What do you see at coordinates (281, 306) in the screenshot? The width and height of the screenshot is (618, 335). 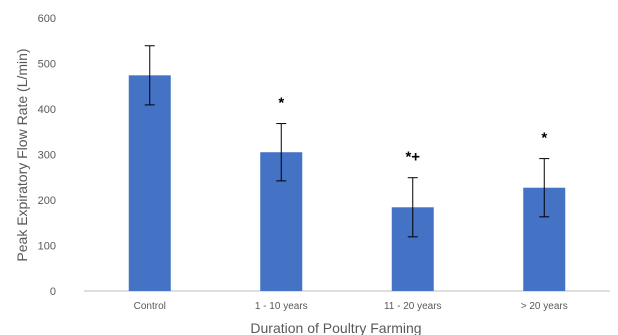 I see `x-tick-label: 1 - 10 years` at bounding box center [281, 306].